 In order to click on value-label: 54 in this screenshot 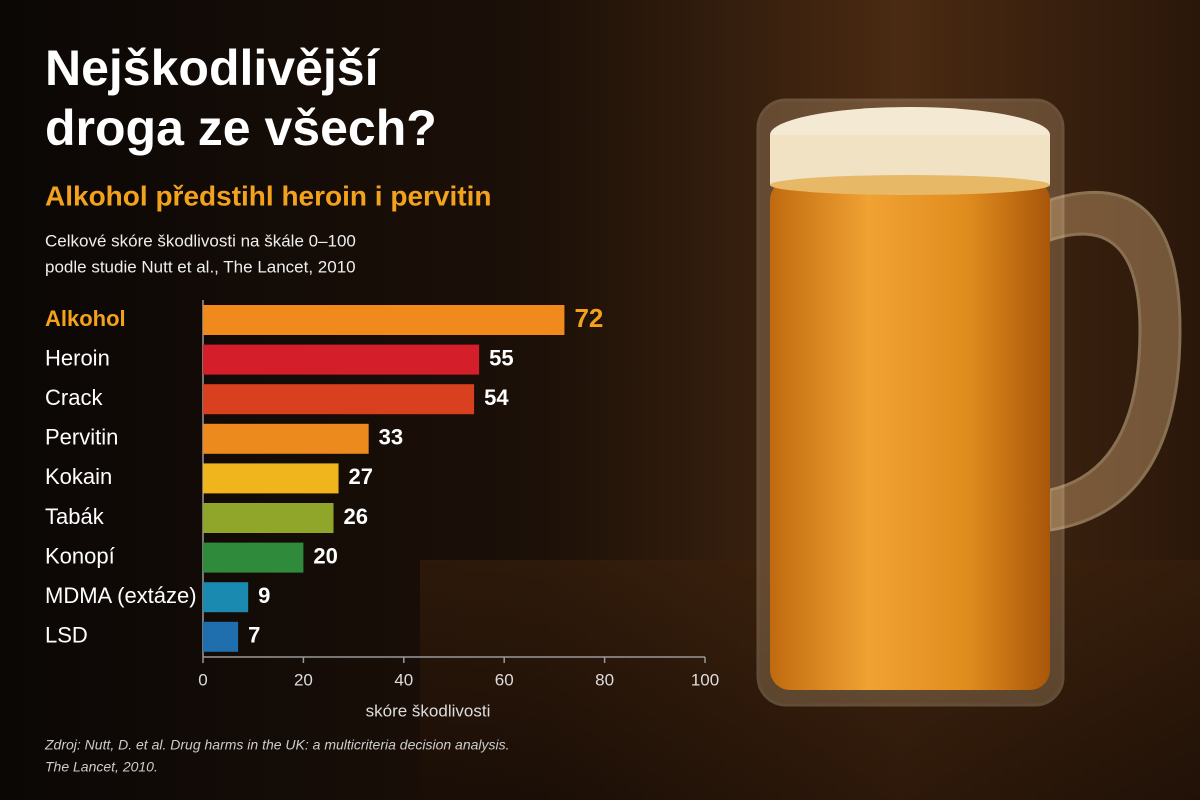, I will do `click(496, 397)`.